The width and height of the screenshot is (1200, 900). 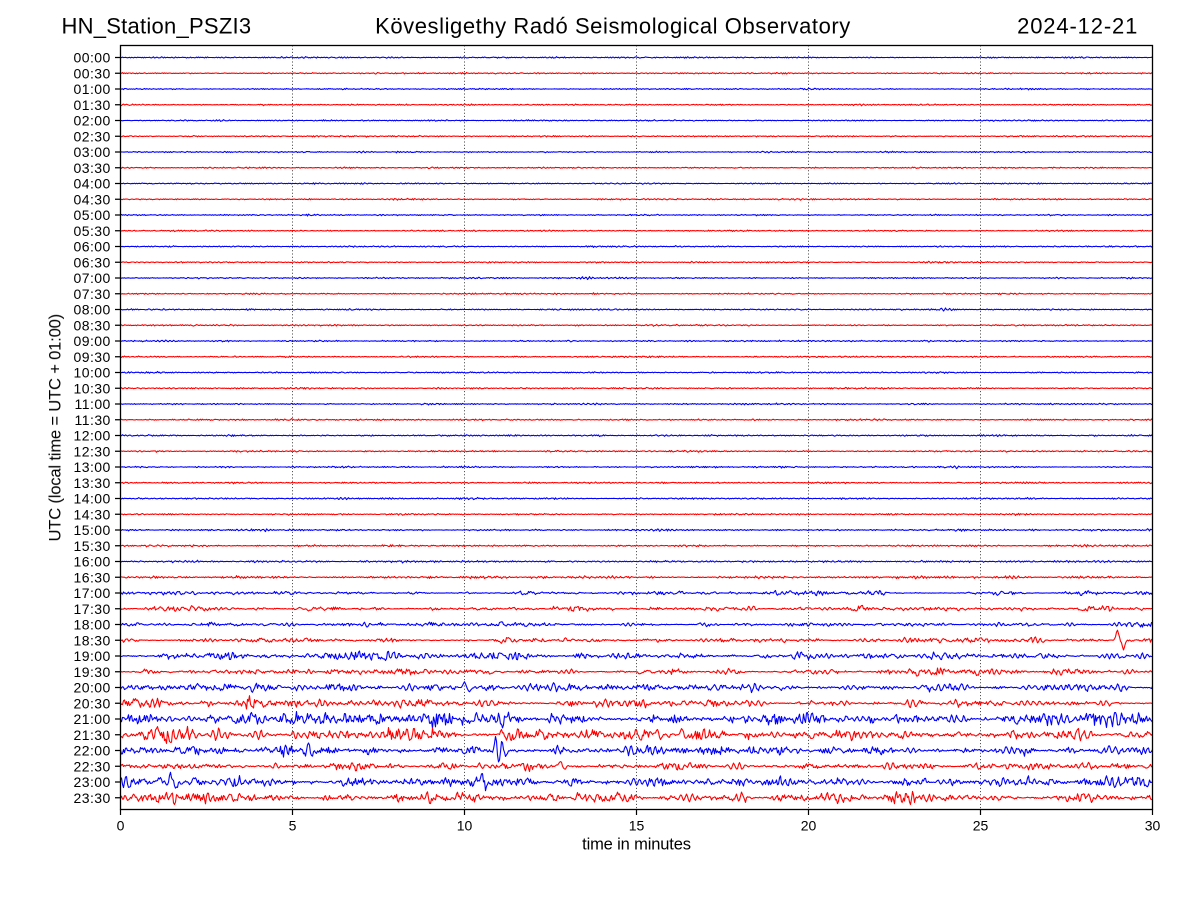 I want to click on svg-text: 00:00, so click(x=92, y=58).